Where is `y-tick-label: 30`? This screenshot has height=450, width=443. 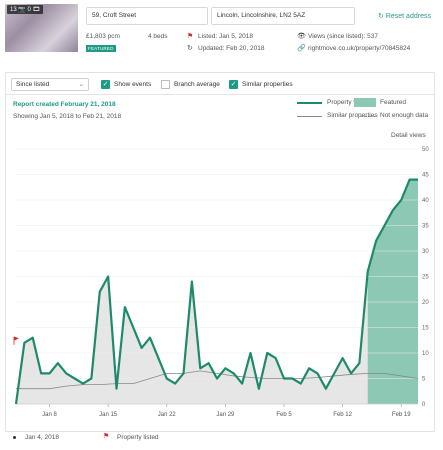
y-tick-label: 30 is located at coordinates (425, 252).